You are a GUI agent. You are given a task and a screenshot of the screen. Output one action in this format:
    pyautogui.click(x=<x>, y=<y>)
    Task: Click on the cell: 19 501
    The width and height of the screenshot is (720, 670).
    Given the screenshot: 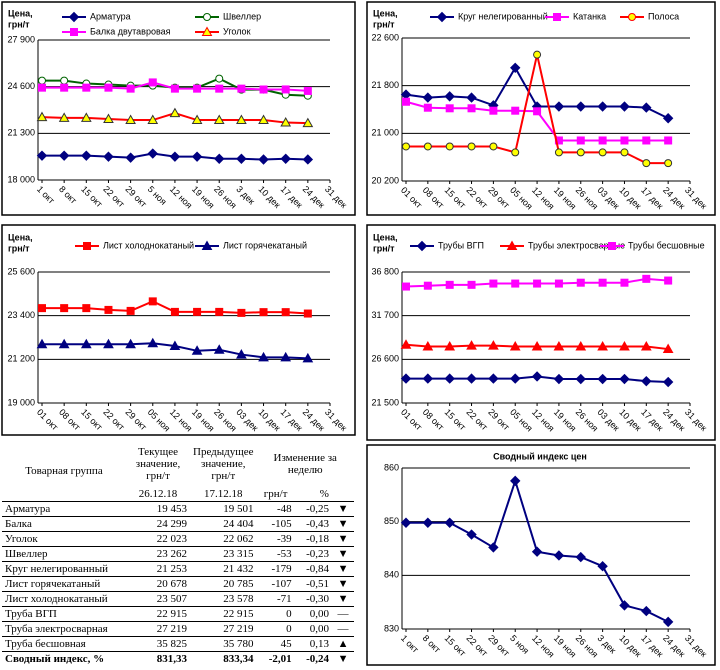 What is the action you would take?
    pyautogui.click(x=223, y=509)
    